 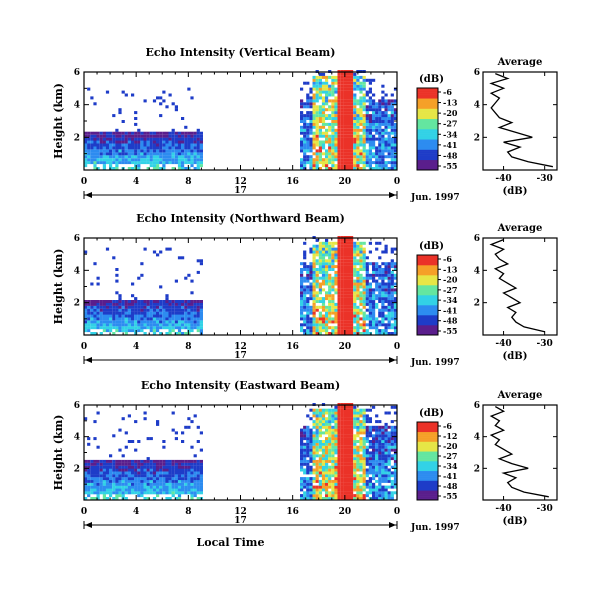 I want to click on colorbar-tick-label: -41, so click(x=450, y=145).